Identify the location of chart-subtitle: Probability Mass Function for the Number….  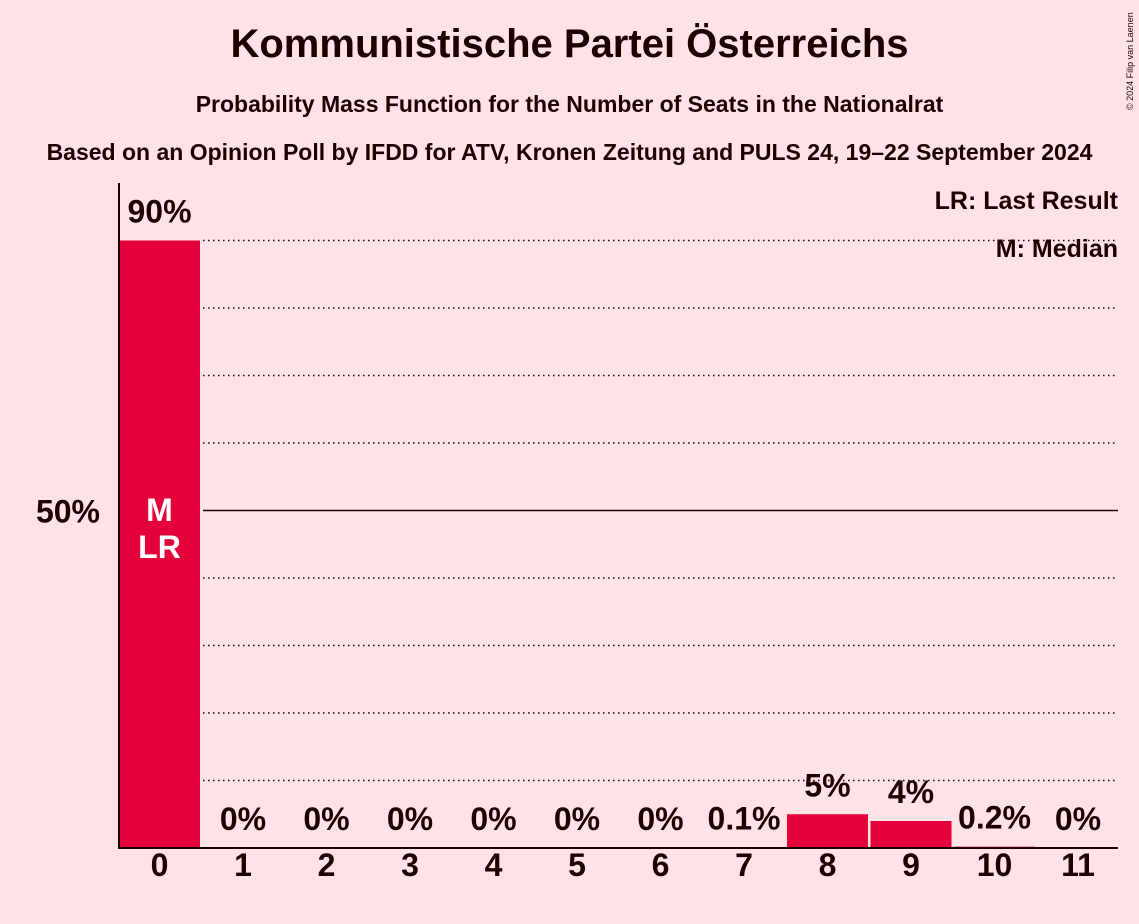
(569, 104).